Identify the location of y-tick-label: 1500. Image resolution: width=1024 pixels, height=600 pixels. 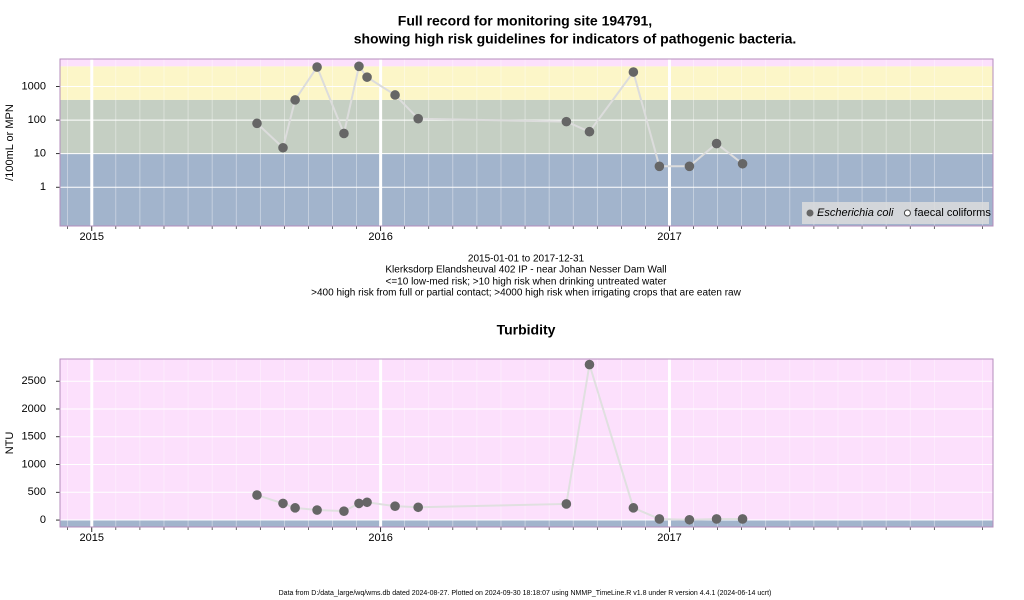
(34, 437).